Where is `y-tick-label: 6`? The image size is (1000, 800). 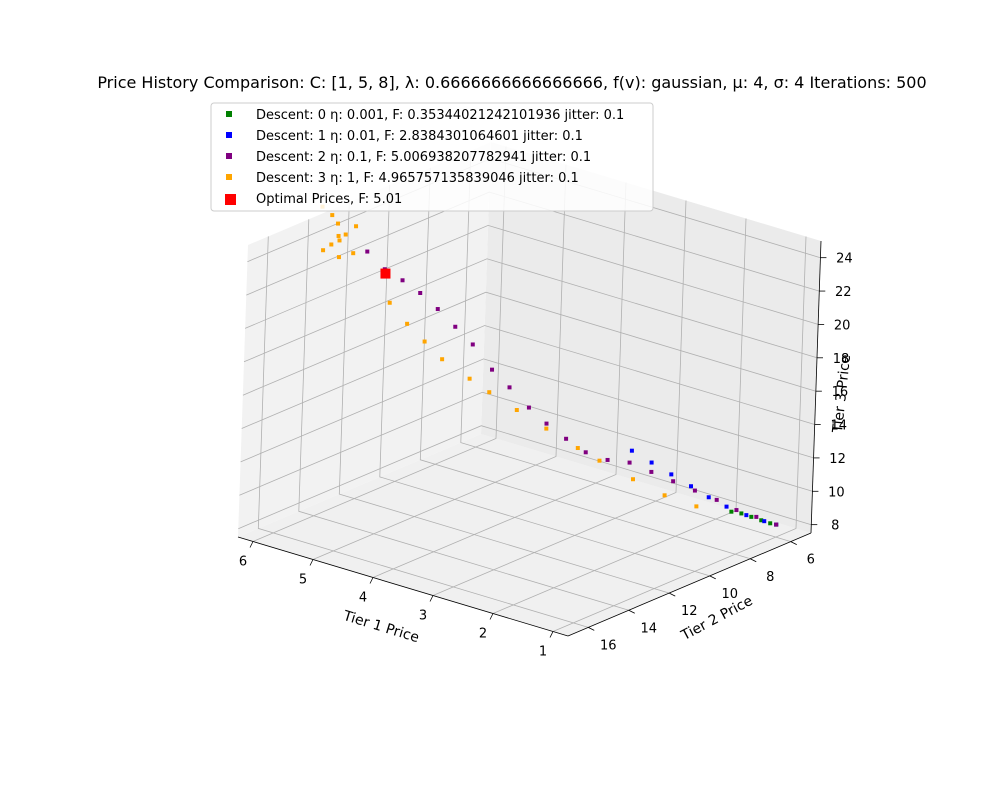 y-tick-label: 6 is located at coordinates (811, 560).